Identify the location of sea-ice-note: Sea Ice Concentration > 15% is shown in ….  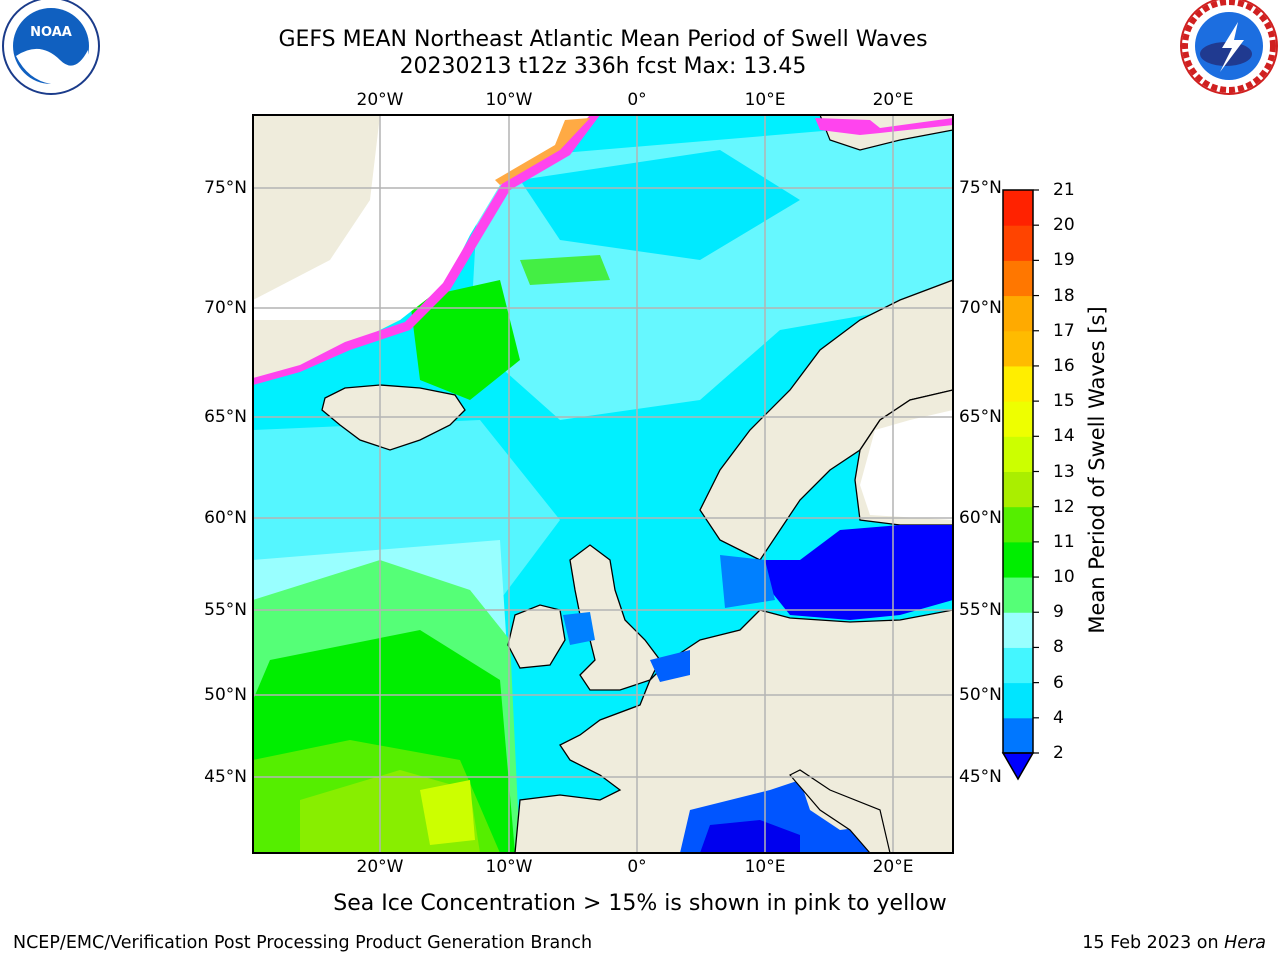
(640, 903).